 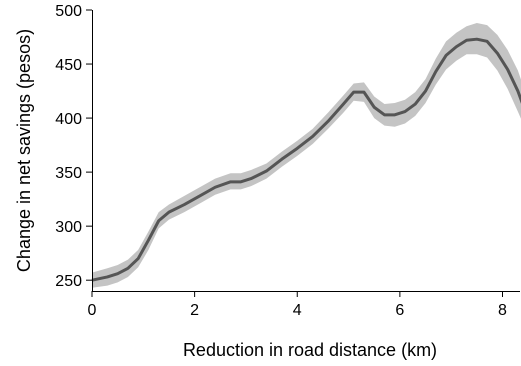 What do you see at coordinates (68, 173) in the screenshot?
I see `y-tick-label: 350` at bounding box center [68, 173].